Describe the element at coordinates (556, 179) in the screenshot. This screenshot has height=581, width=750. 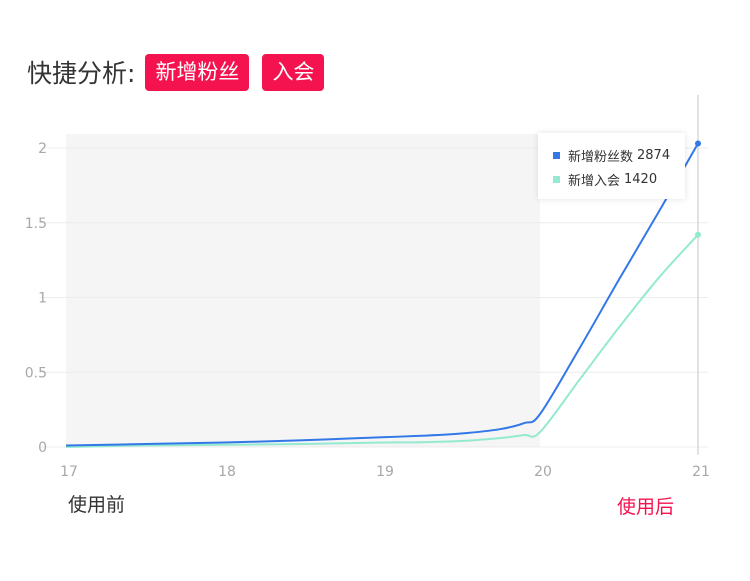
I see `legend-swatch-join` at that location.